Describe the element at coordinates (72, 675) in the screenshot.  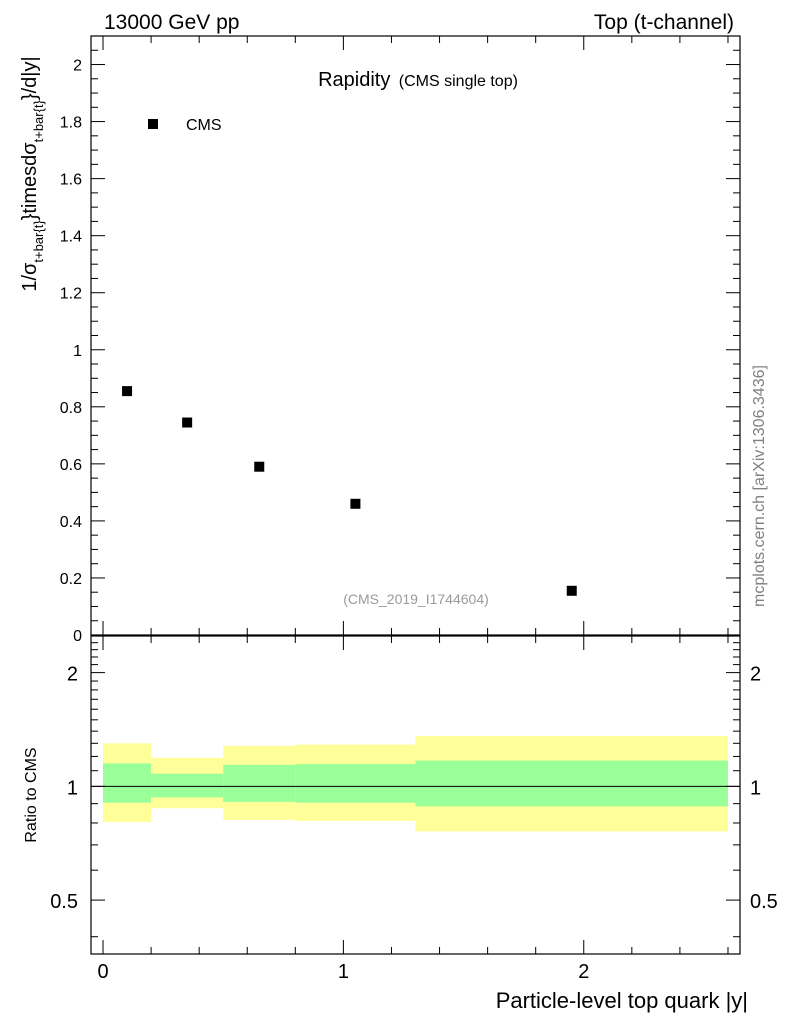
I see `ratio-y-tick-label: 2` at that location.